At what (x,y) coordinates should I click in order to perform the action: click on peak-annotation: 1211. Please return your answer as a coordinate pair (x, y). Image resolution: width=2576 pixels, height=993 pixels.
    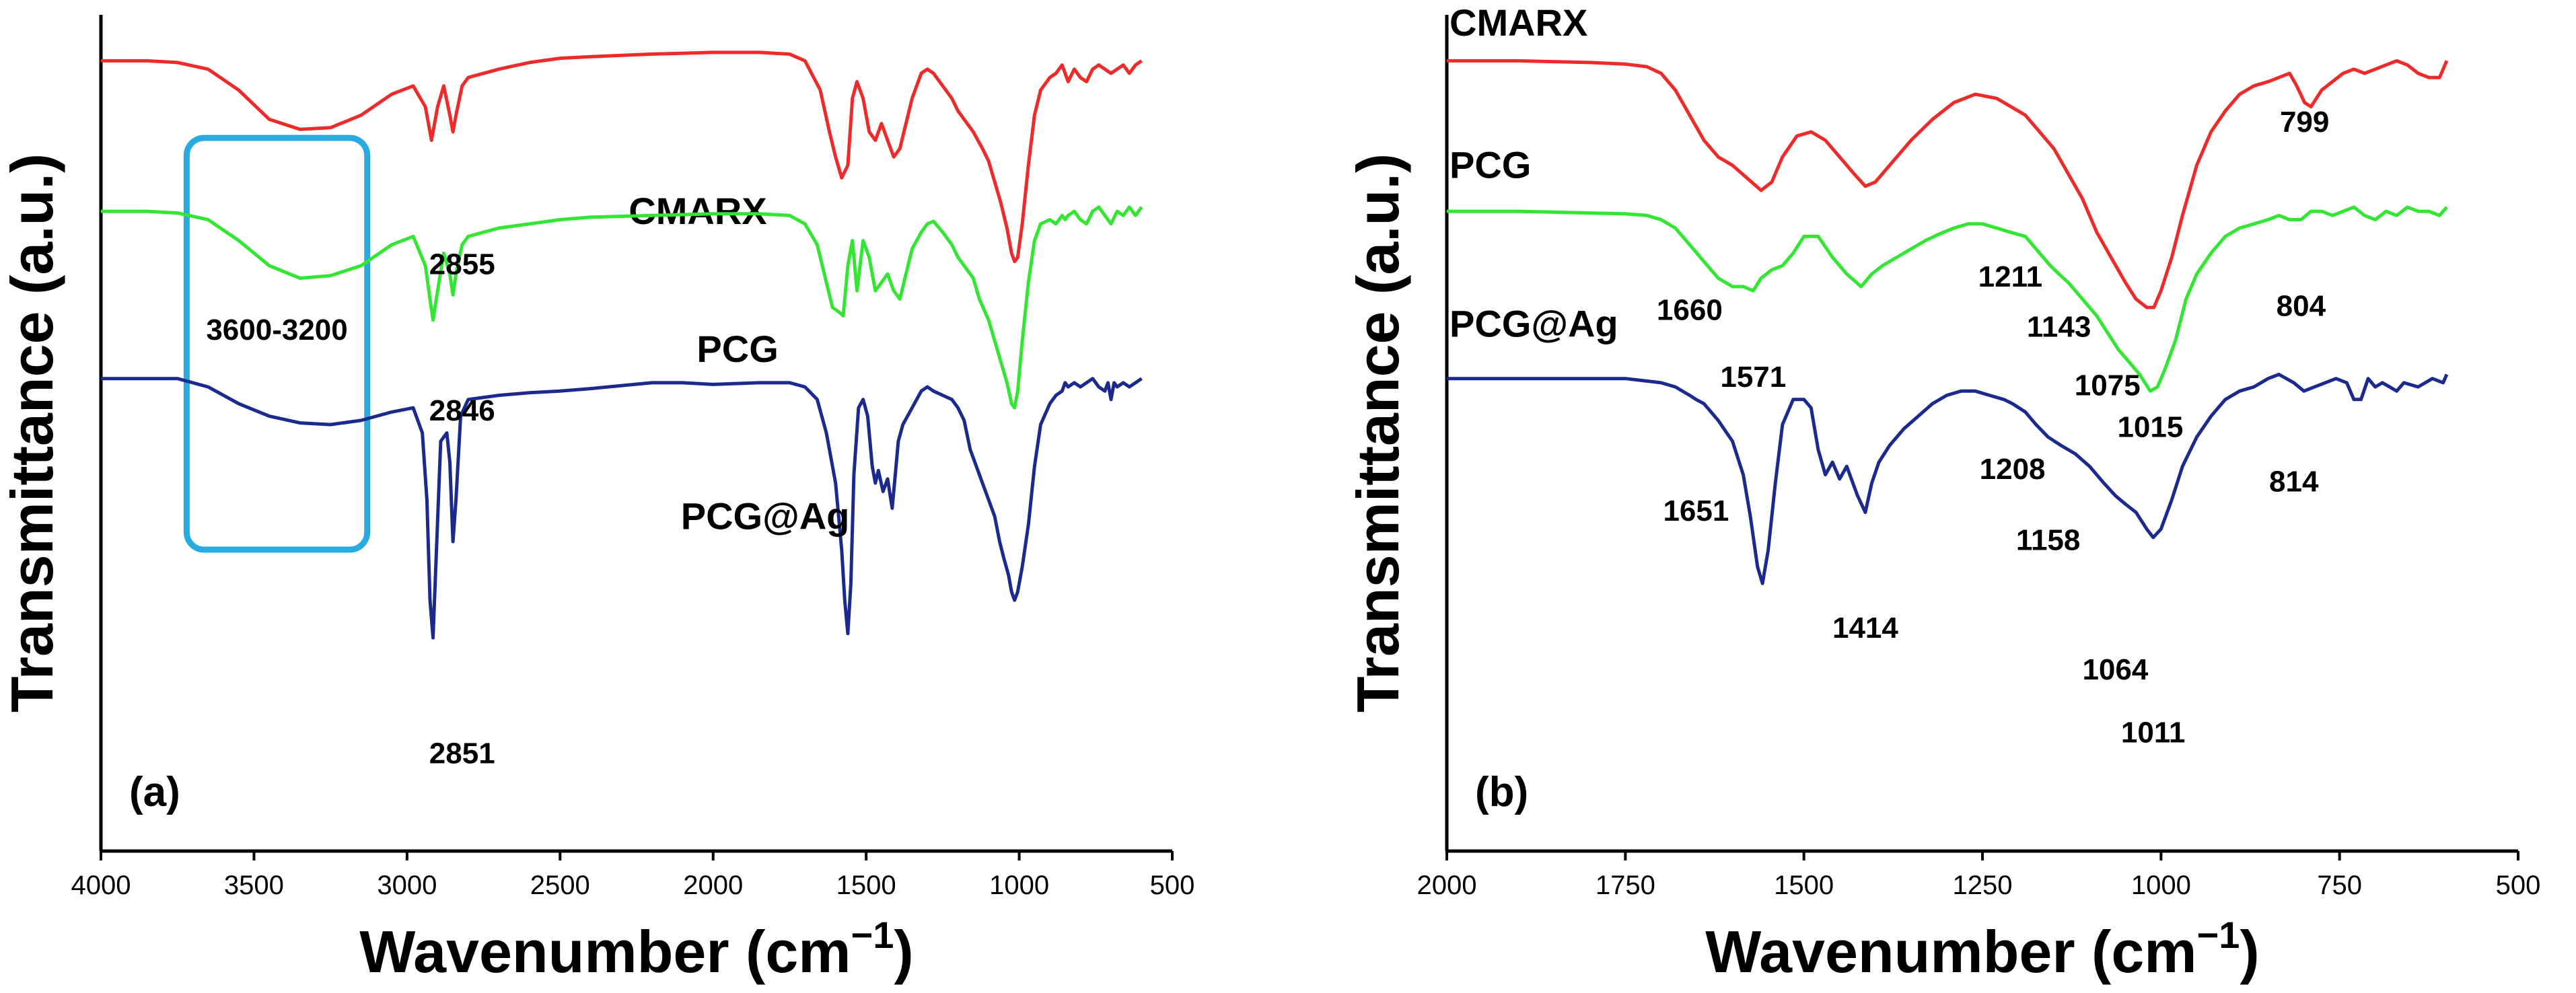
    Looking at the image, I should click on (2010, 276).